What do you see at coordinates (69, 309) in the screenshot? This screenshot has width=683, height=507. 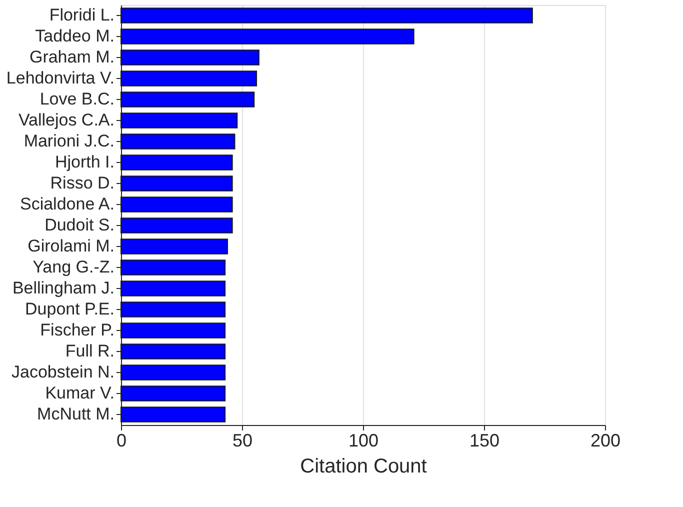 I see `y-tick-label: Dupont P.E.` at bounding box center [69, 309].